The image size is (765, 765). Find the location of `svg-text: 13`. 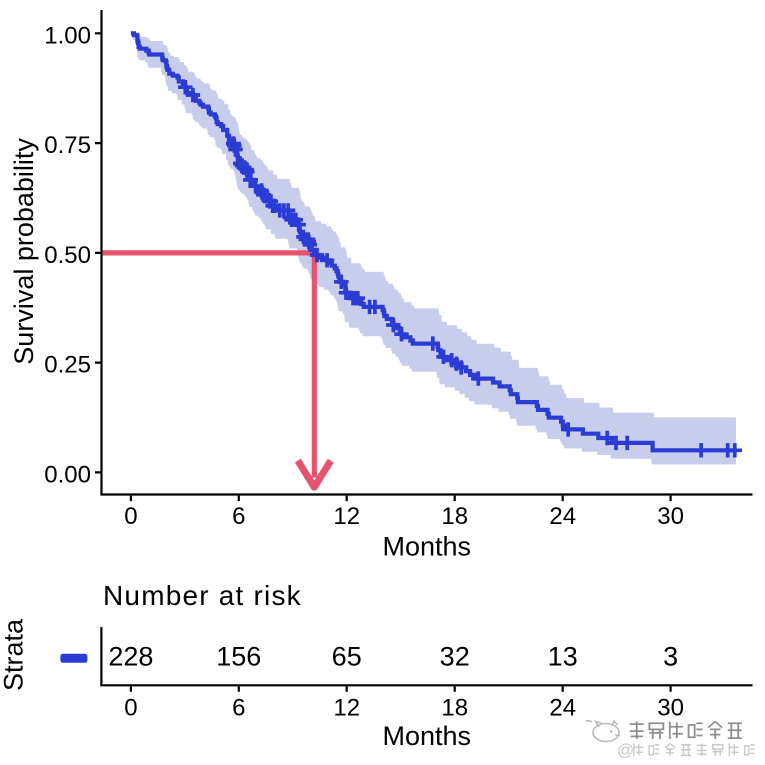

svg-text: 13 is located at coordinates (563, 657).